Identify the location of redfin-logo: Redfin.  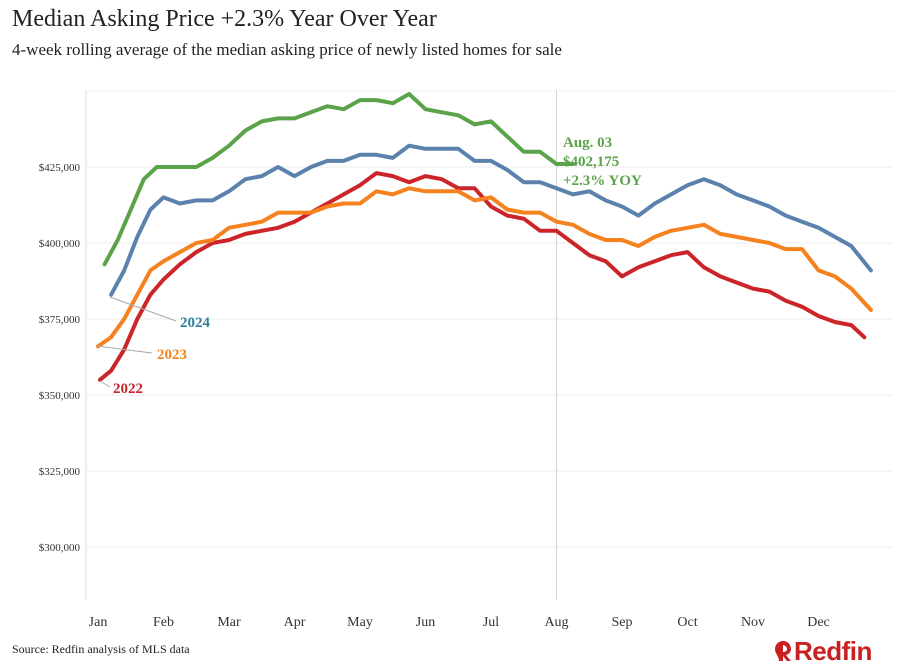
(823, 651).